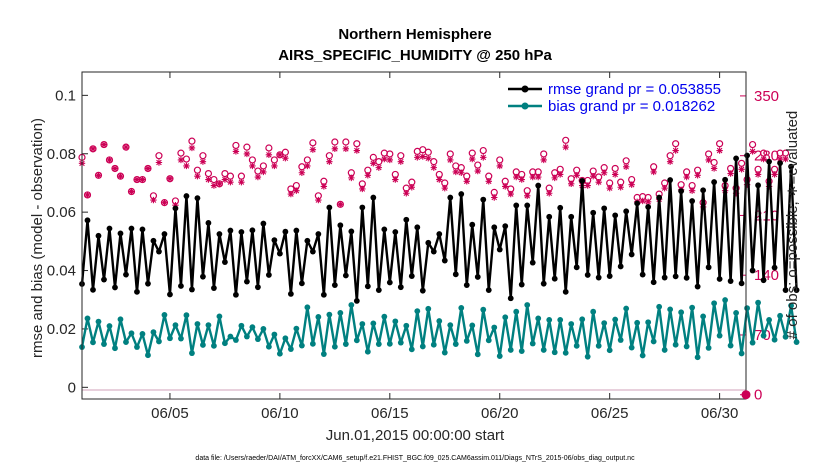 The width and height of the screenshot is (830, 470). I want to click on y-tick-label: 0.08, so click(61, 154).